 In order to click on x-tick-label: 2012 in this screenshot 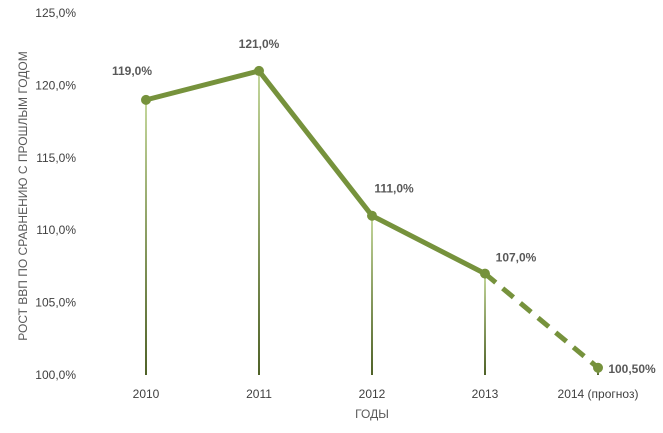, I will do `click(372, 394)`.